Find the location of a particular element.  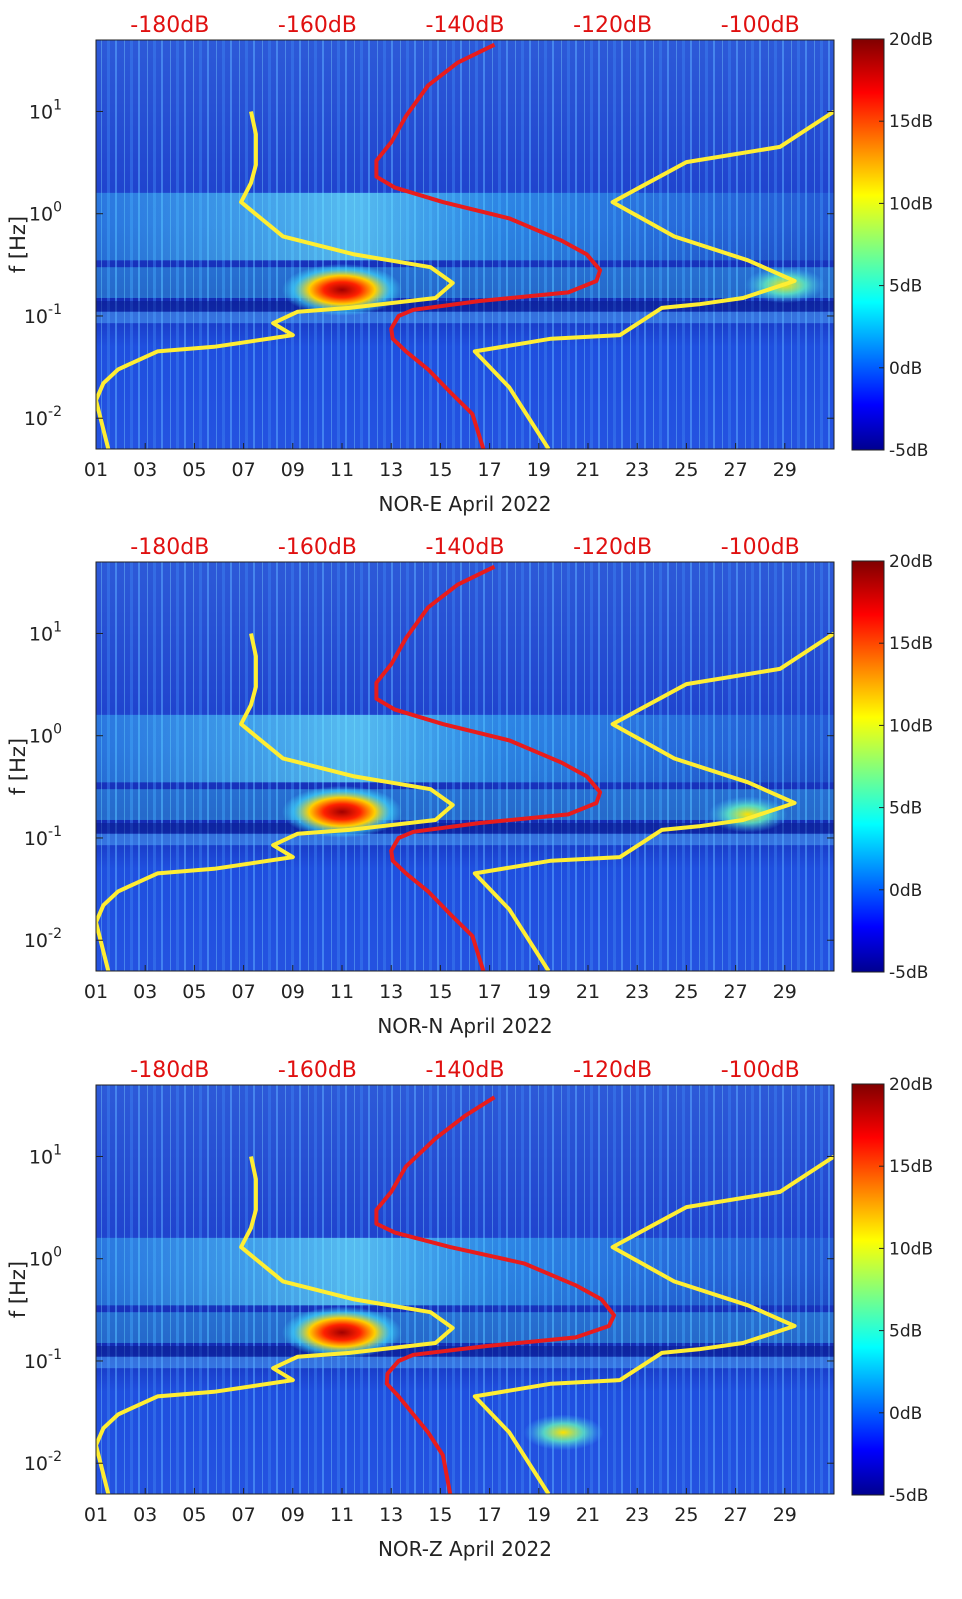

x-axis-label: NOR-Z April 2022 is located at coordinates (465, 1549).